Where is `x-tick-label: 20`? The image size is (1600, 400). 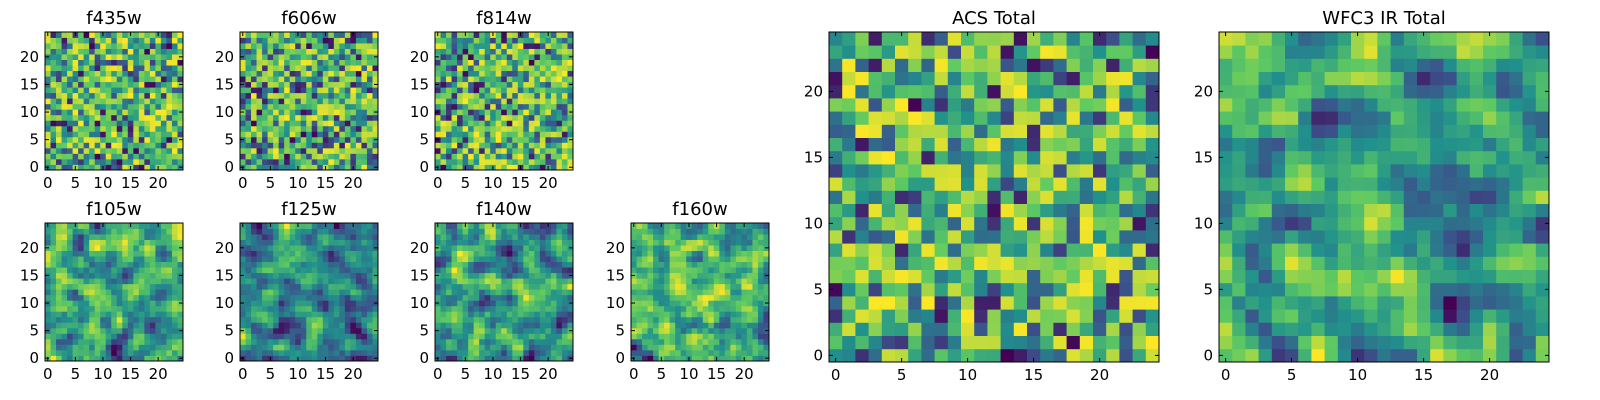
x-tick-label: 20 is located at coordinates (158, 183).